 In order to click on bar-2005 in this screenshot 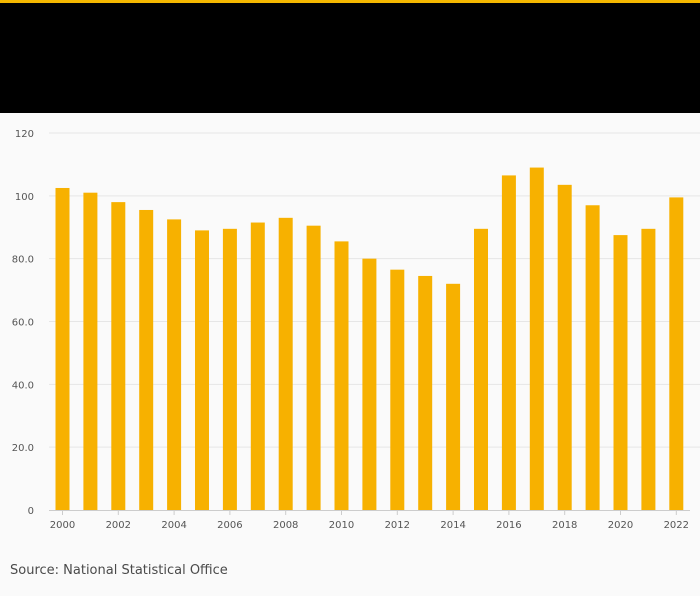, I will do `click(202, 370)`.